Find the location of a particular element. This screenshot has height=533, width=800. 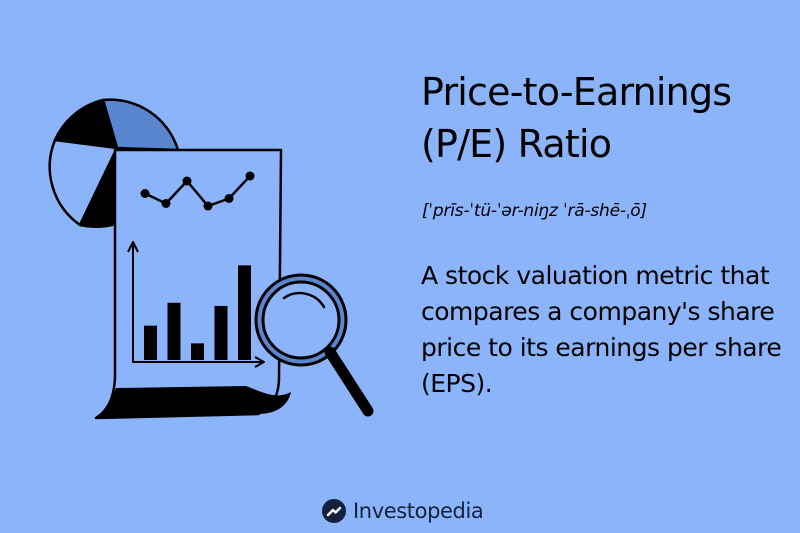

magnifying-glass-icon is located at coordinates (314, 345).